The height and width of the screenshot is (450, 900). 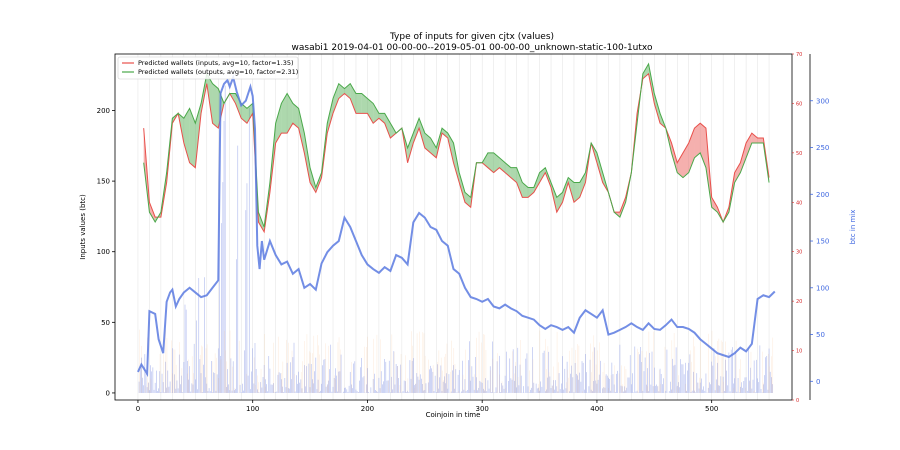 What do you see at coordinates (83, 227) in the screenshot?
I see `y-axis-label: Inputs values (btc)` at bounding box center [83, 227].